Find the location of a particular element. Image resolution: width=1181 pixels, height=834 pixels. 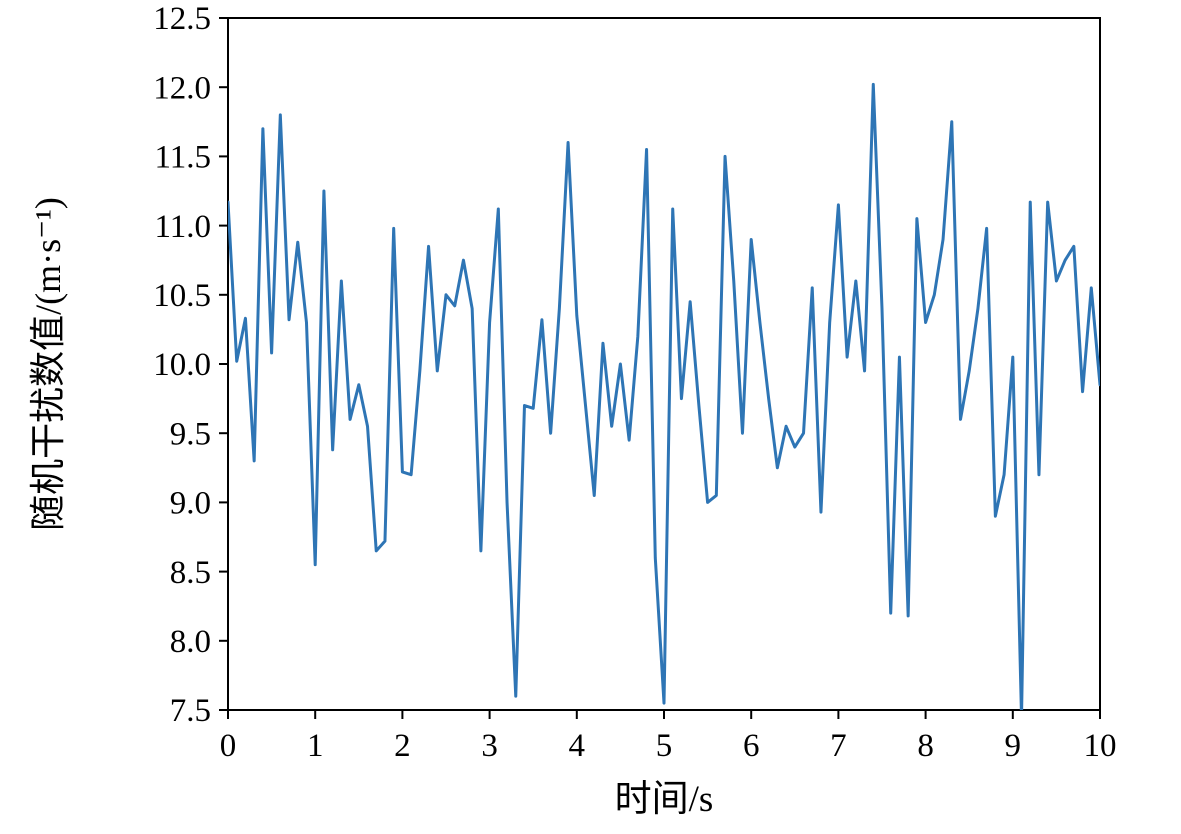

y-tick-label: 12.5 is located at coordinates (182, 19).